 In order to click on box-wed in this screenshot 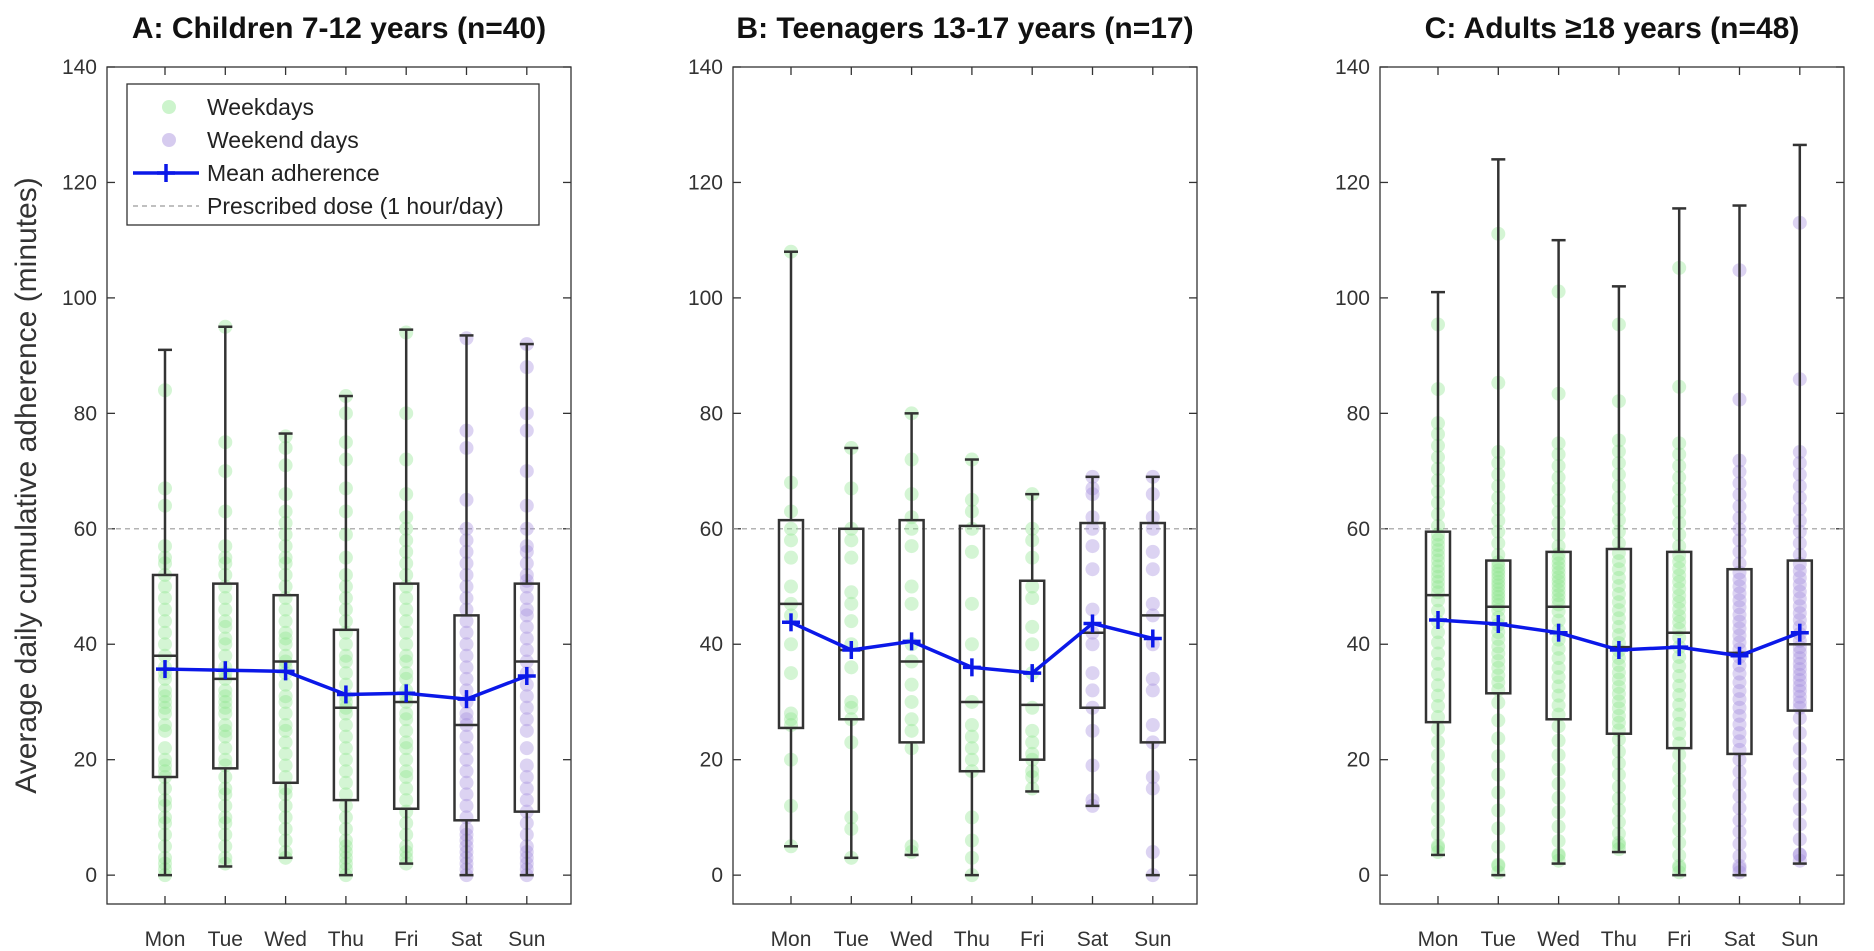, I will do `click(285, 646)`.